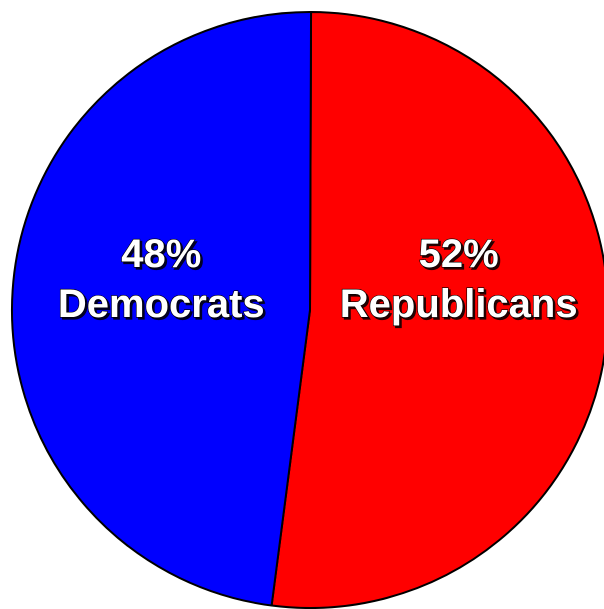 The height and width of the screenshot is (609, 604). I want to click on pie-slice-label-democrats: Democrats, so click(161, 304).